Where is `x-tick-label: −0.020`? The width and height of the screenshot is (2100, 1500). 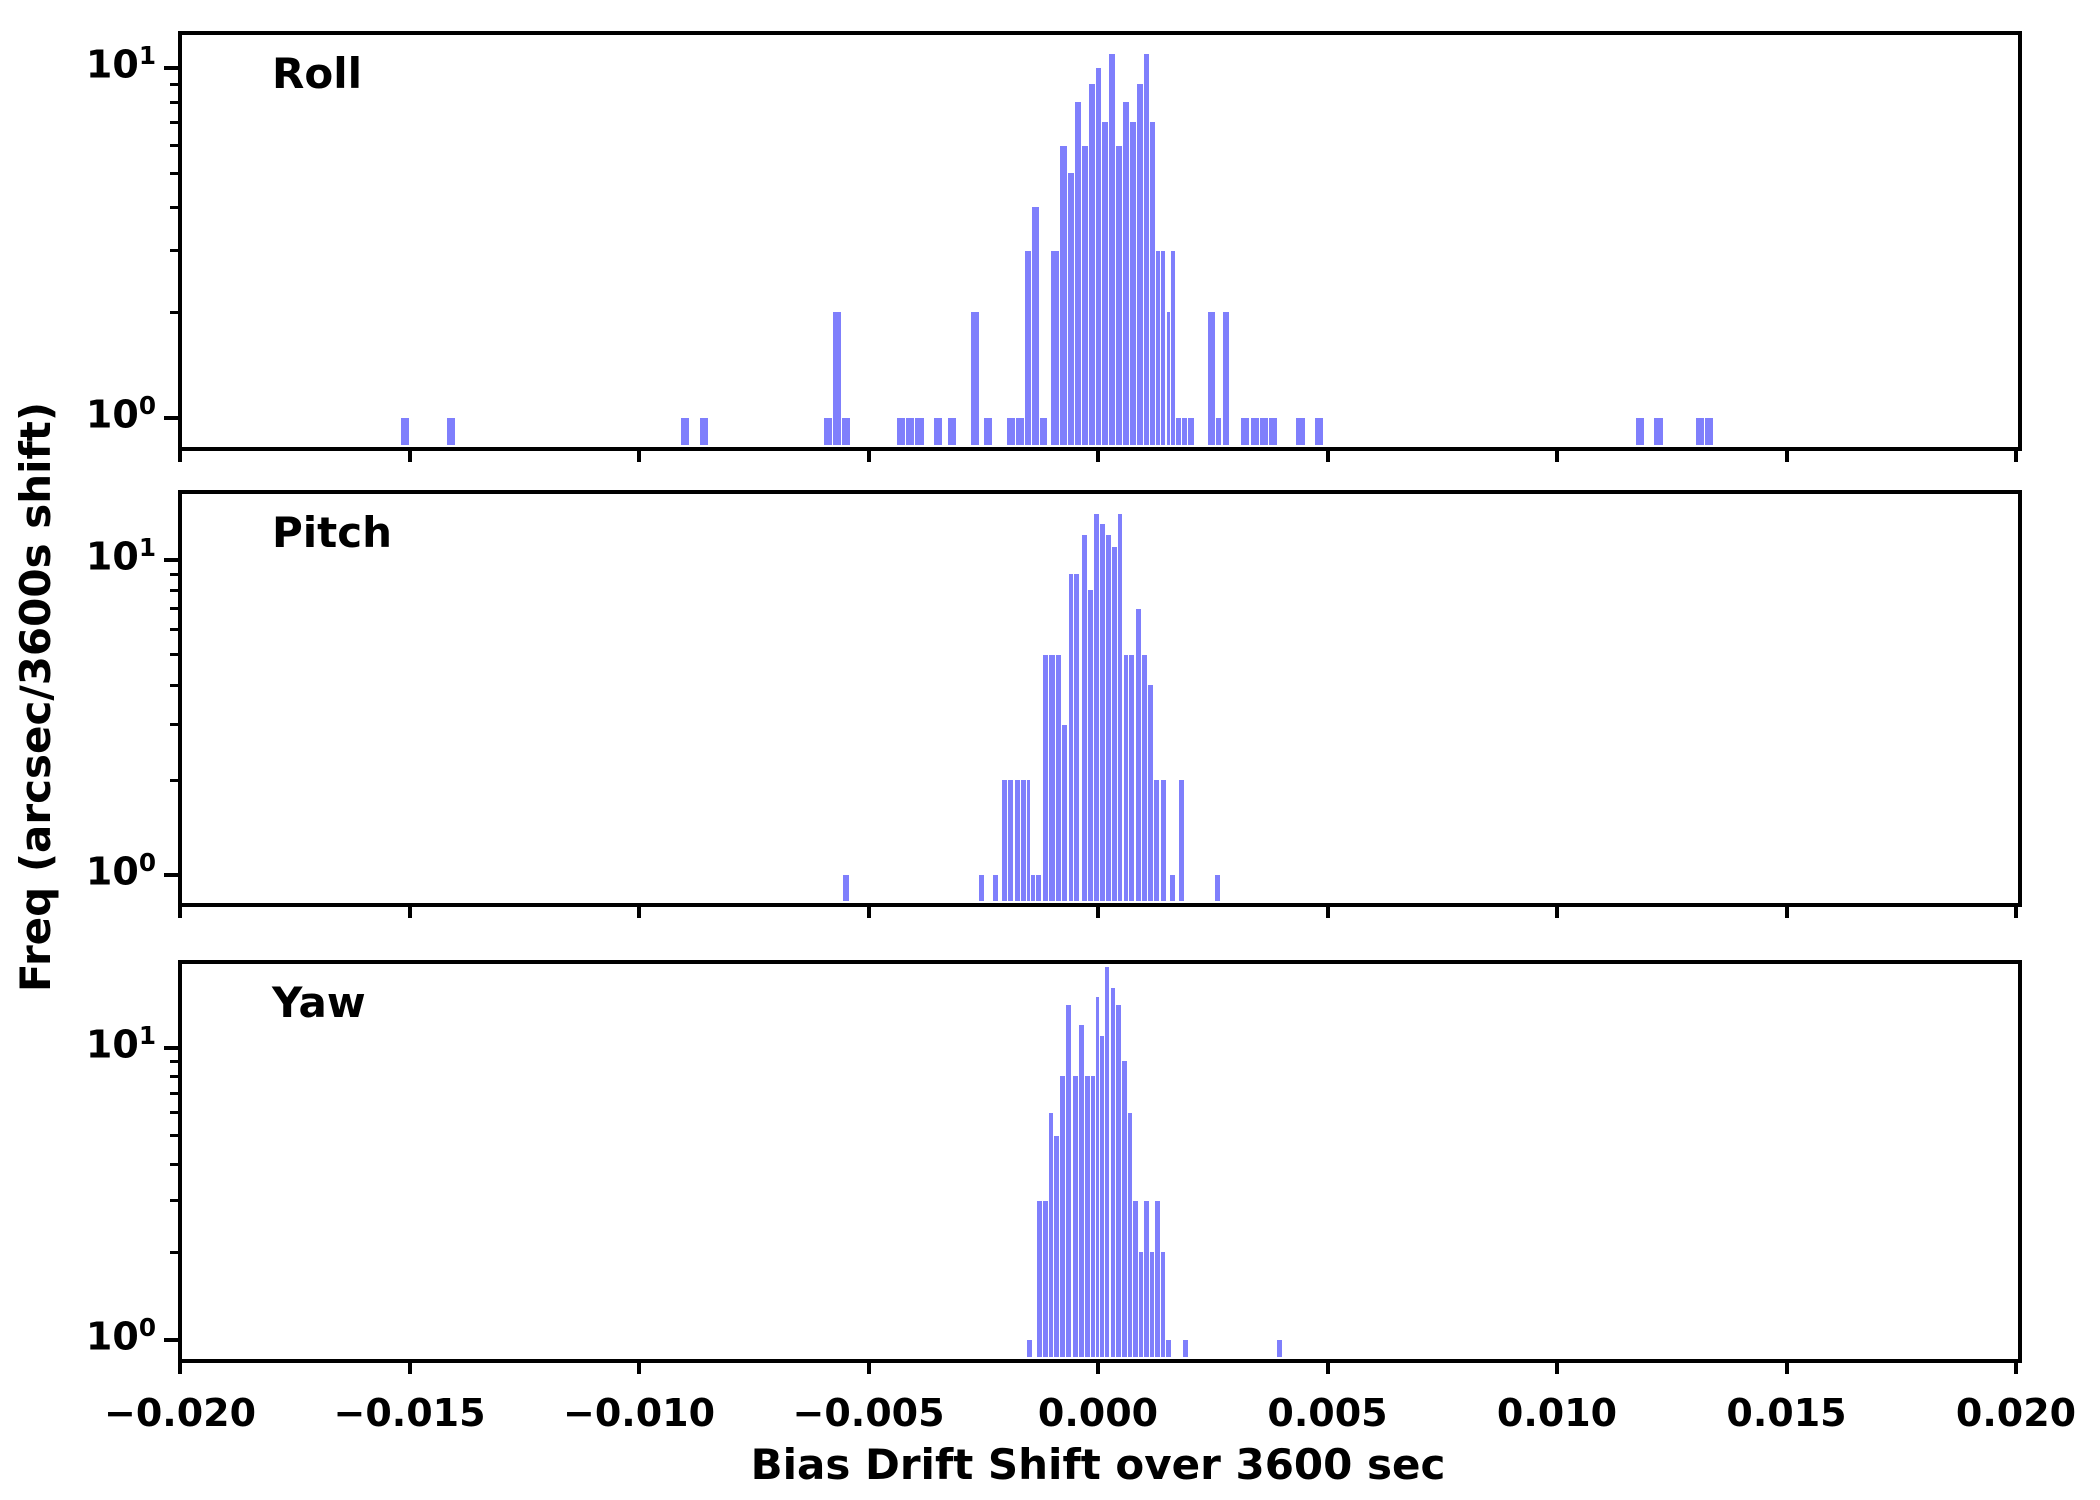
x-tick-label: −0.020 is located at coordinates (180, 1413).